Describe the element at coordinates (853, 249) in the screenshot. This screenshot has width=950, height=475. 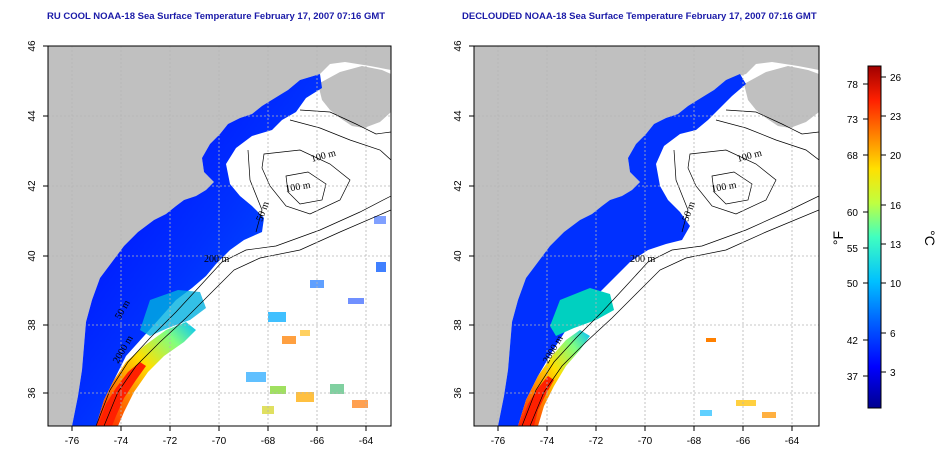
I see `fahrenheit-tick-label: 55` at that location.